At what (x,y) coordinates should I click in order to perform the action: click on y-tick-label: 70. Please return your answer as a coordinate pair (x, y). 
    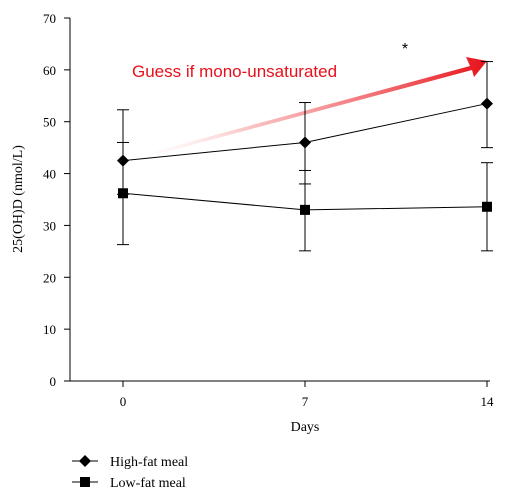
    Looking at the image, I should click on (49, 18).